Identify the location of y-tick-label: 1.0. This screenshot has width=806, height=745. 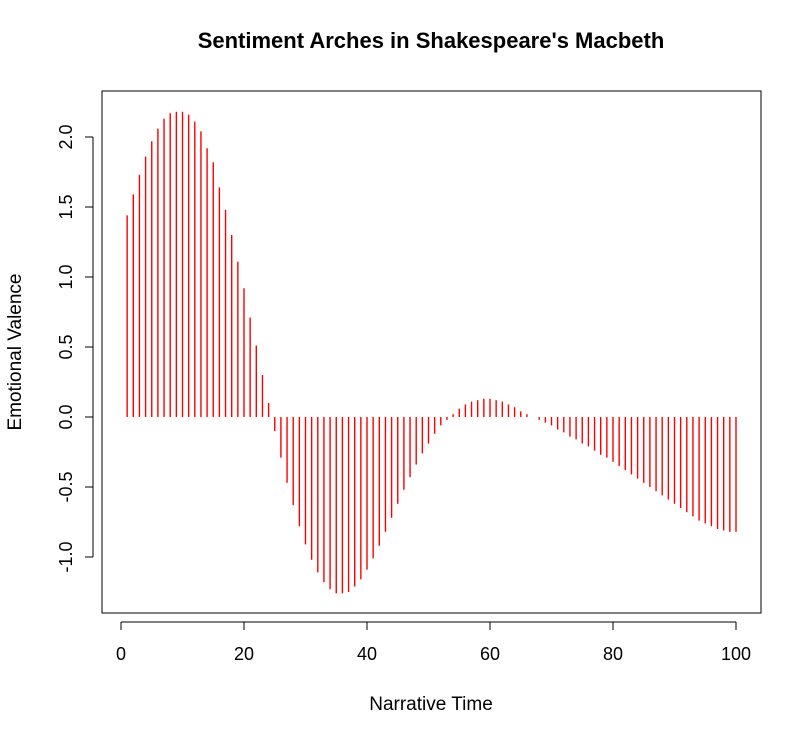
(66, 276).